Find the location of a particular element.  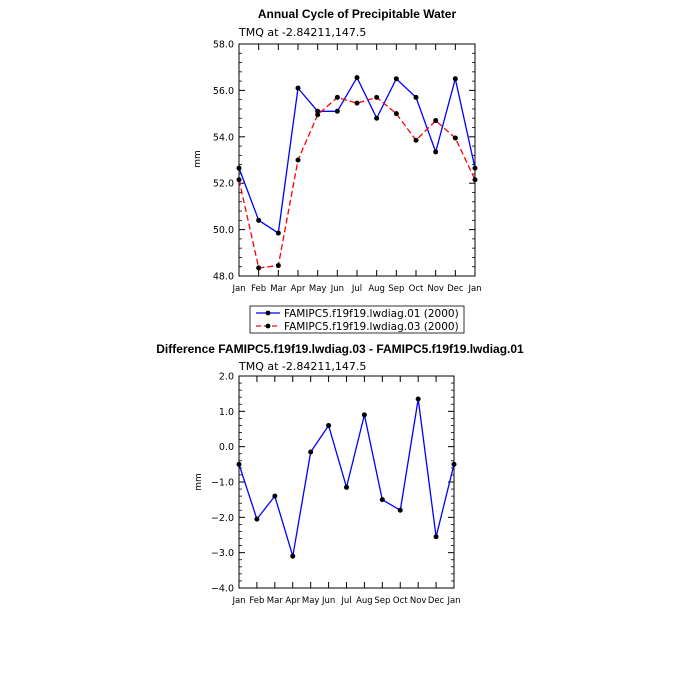

chart2-xtick-label: Oct is located at coordinates (400, 601).